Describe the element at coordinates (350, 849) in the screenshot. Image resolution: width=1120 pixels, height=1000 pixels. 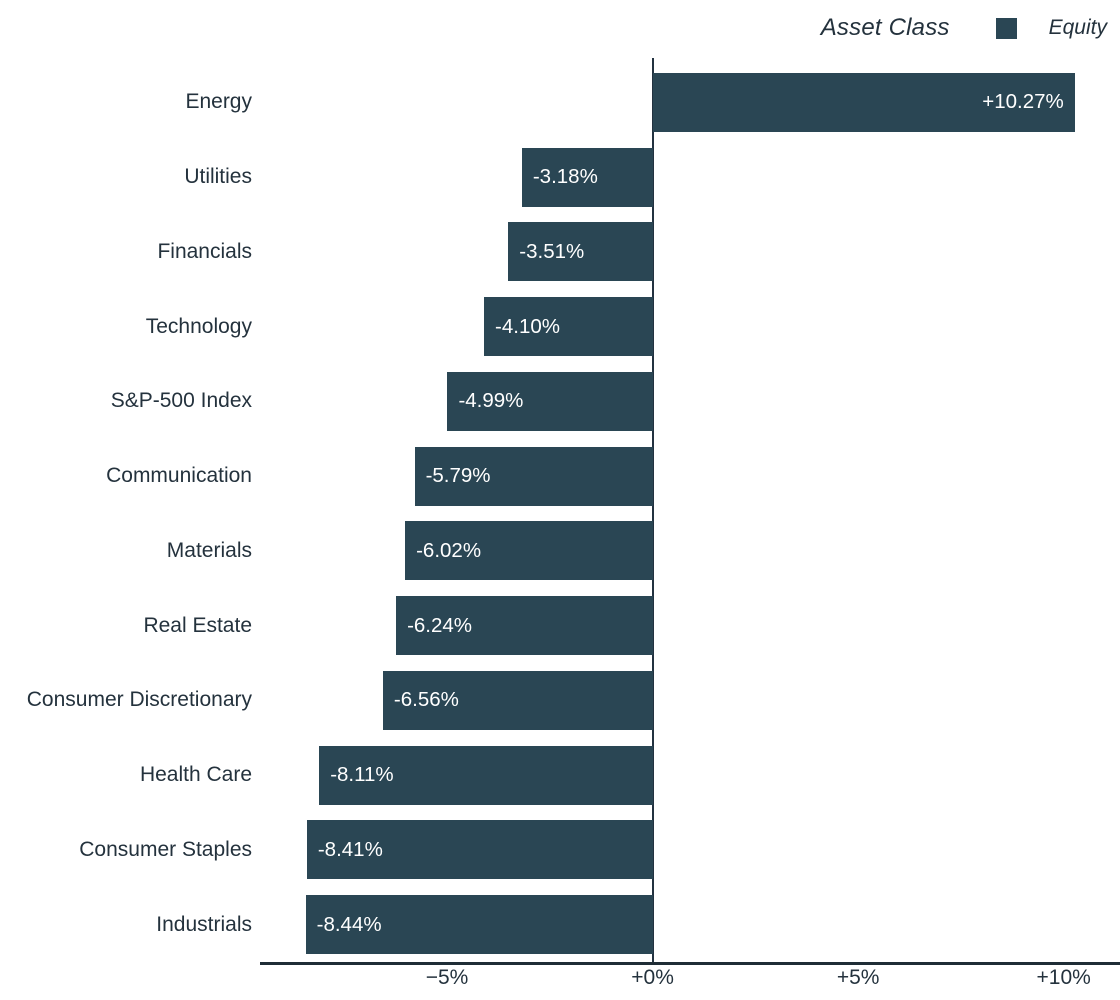
I see `bar-value-label: -8.41%` at that location.